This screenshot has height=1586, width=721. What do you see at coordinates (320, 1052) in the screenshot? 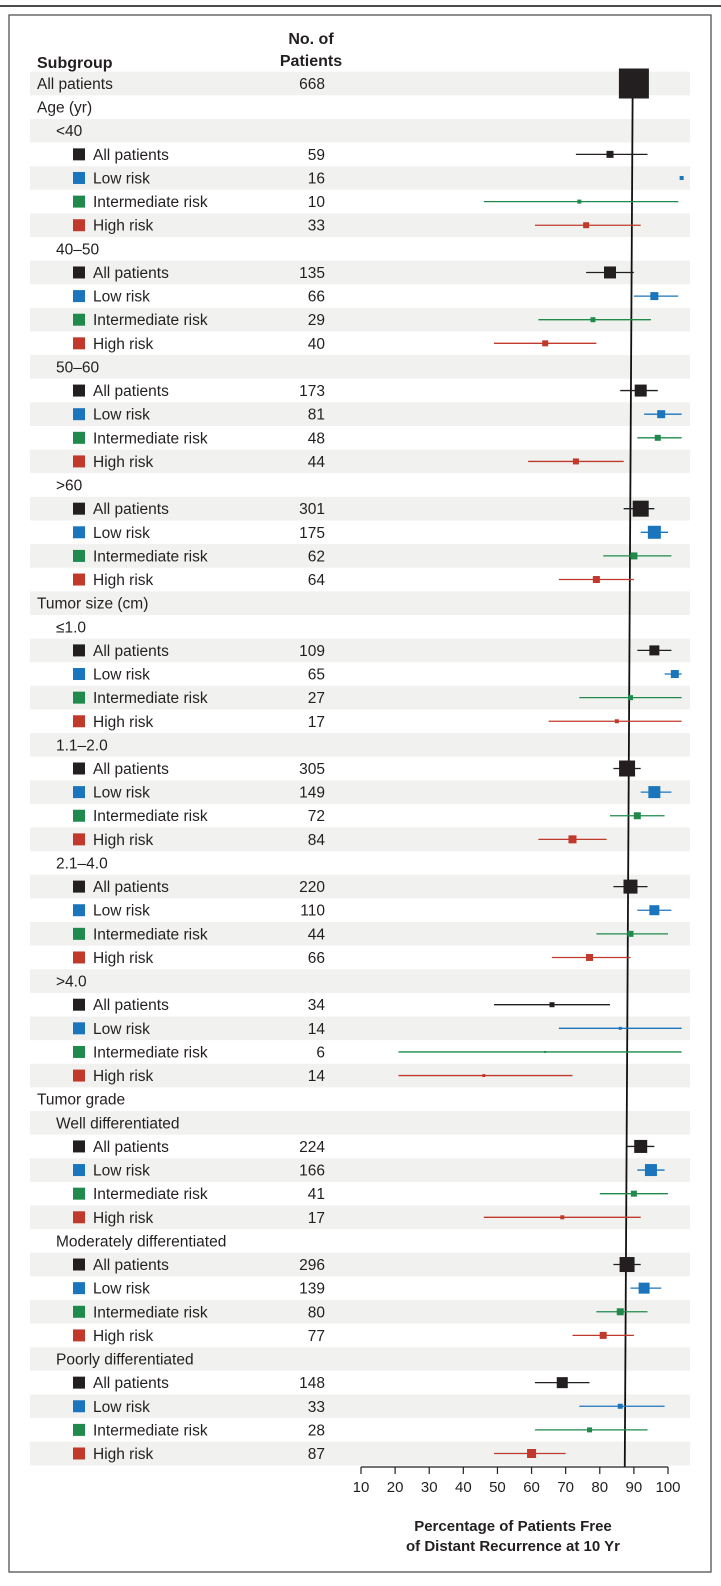
I see `patient-count: 6` at bounding box center [320, 1052].